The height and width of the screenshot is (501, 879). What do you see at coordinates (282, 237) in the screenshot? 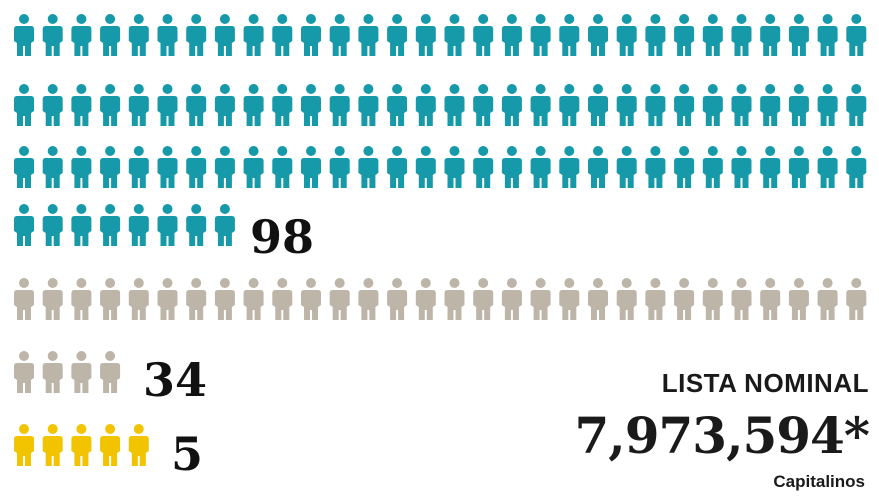
I see `series-count-label-1: 98` at bounding box center [282, 237].